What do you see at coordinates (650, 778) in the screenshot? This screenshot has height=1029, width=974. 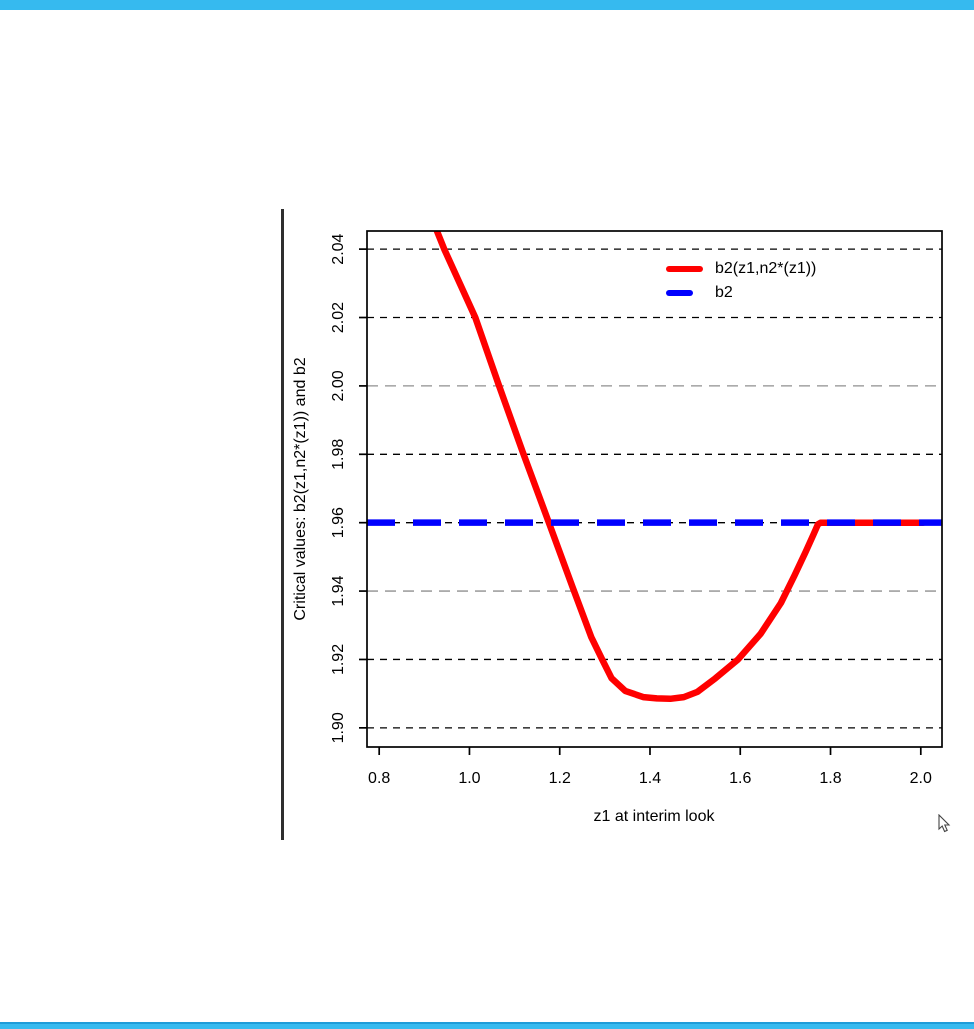 I see `x-tick-label-1.4: 1.4` at bounding box center [650, 778].